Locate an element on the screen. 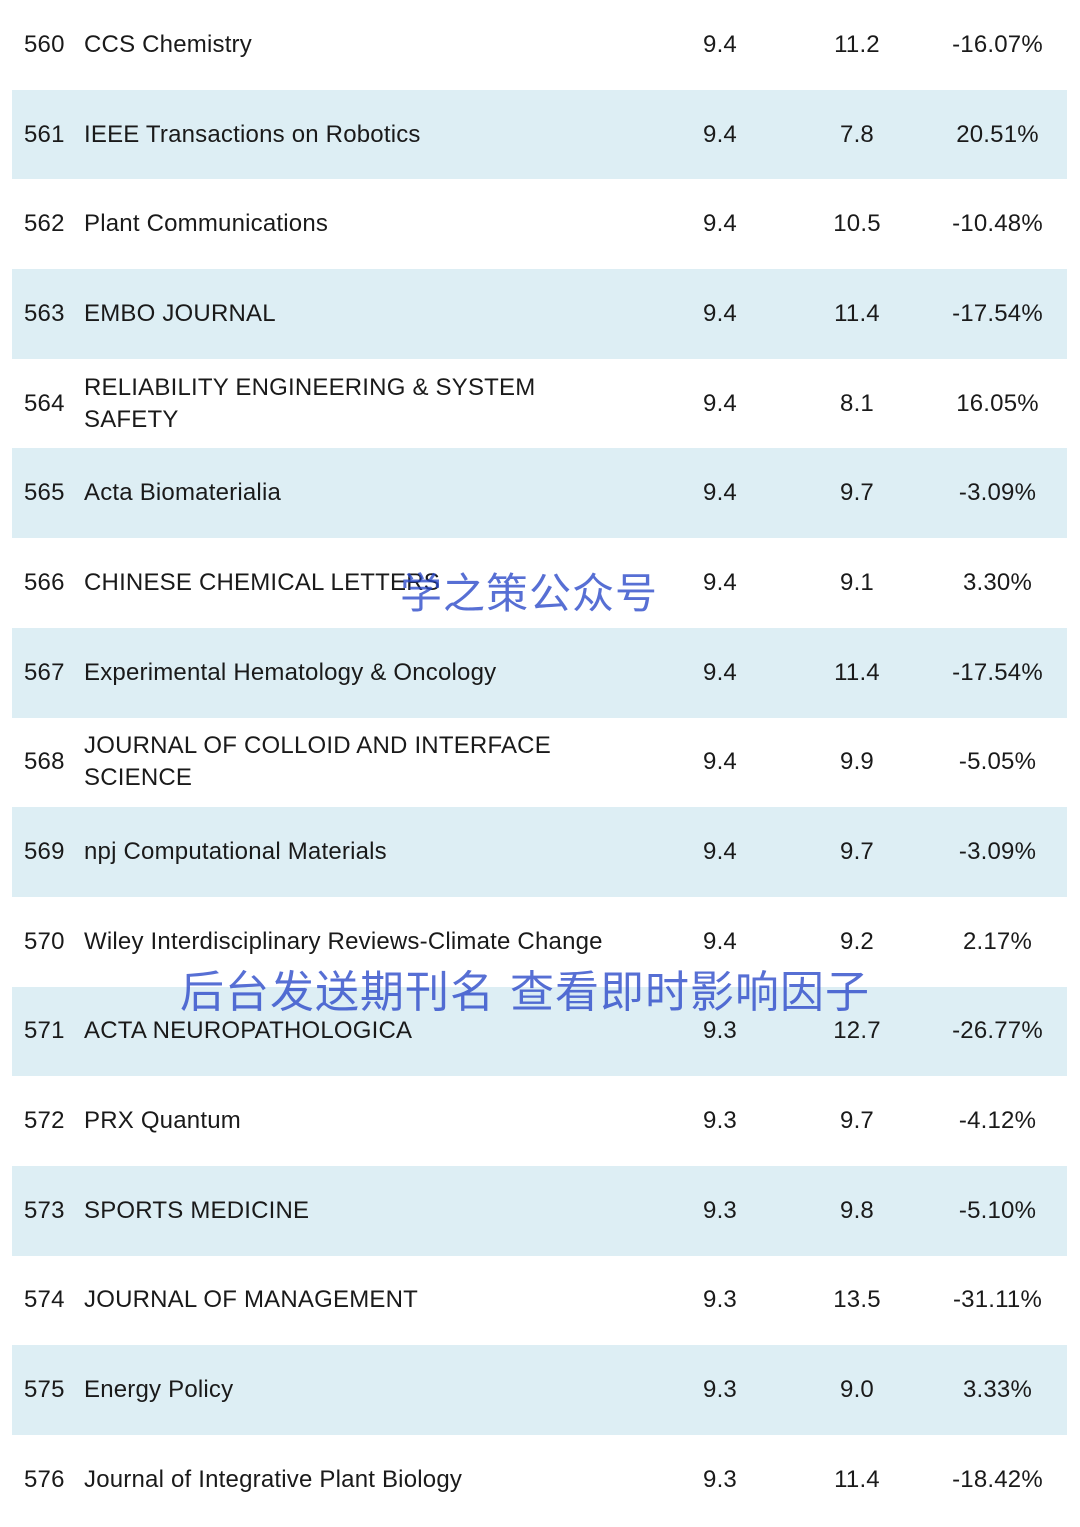 This screenshot has width=1080, height=1527. change-percent-cell: 3.33% is located at coordinates (997, 1390).